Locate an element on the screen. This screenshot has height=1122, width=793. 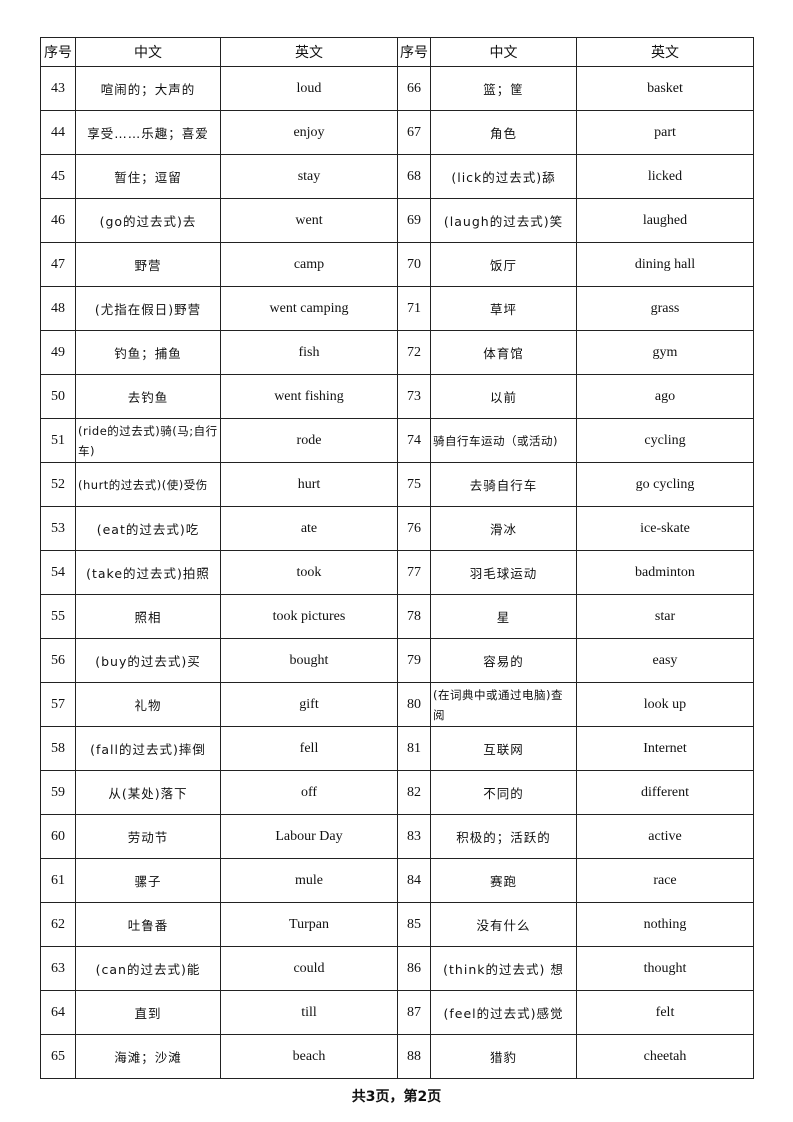
cell-chinese: 猎豹 is located at coordinates (503, 1056).